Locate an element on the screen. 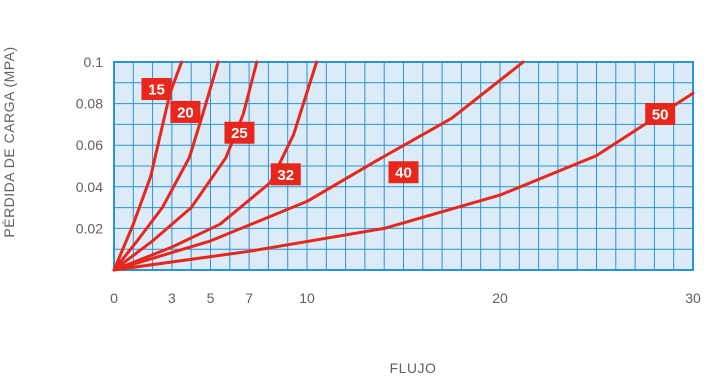 The image size is (711, 379). y-tick-label: 0.02 is located at coordinates (89, 228).